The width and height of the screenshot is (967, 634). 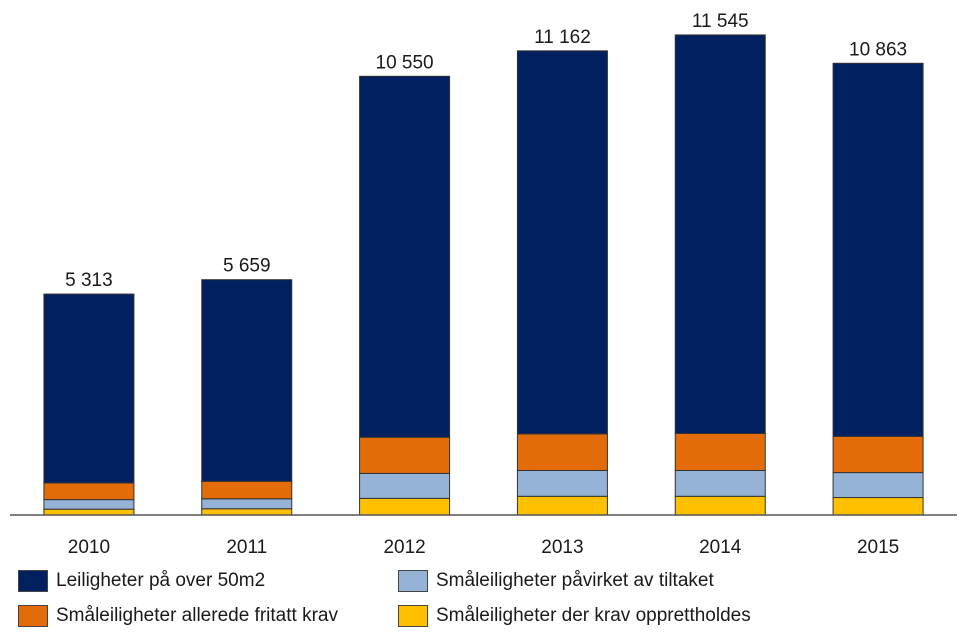 What do you see at coordinates (878, 547) in the screenshot?
I see `x-tick-label: 2015` at bounding box center [878, 547].